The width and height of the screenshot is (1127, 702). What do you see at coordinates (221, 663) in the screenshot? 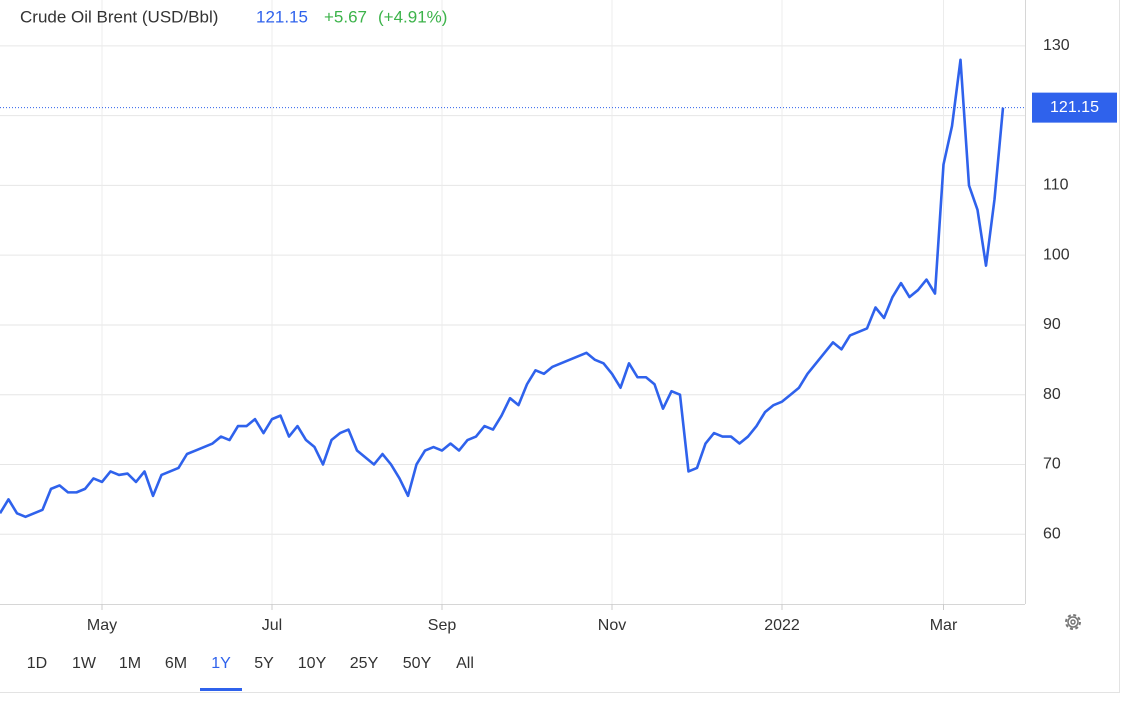
I see `range-button: 1Y` at bounding box center [221, 663].